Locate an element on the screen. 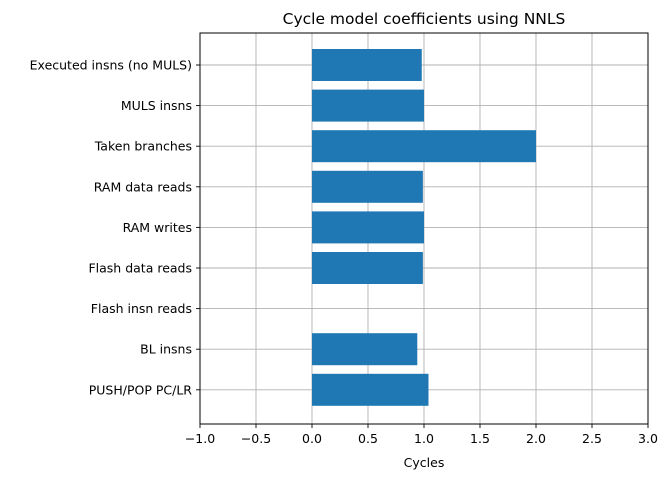 This screenshot has height=478, width=668. x-axis: −1.0 −0.5 0.0 0.5 1.0 1.5 2.0 2.5 3.0 is located at coordinates (421, 435).